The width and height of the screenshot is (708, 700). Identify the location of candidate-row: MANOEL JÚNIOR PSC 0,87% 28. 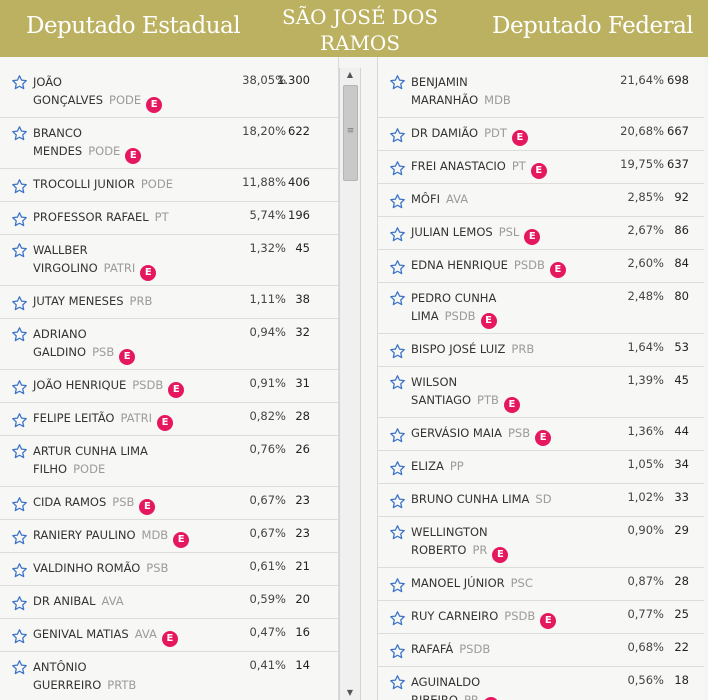
(541, 584).